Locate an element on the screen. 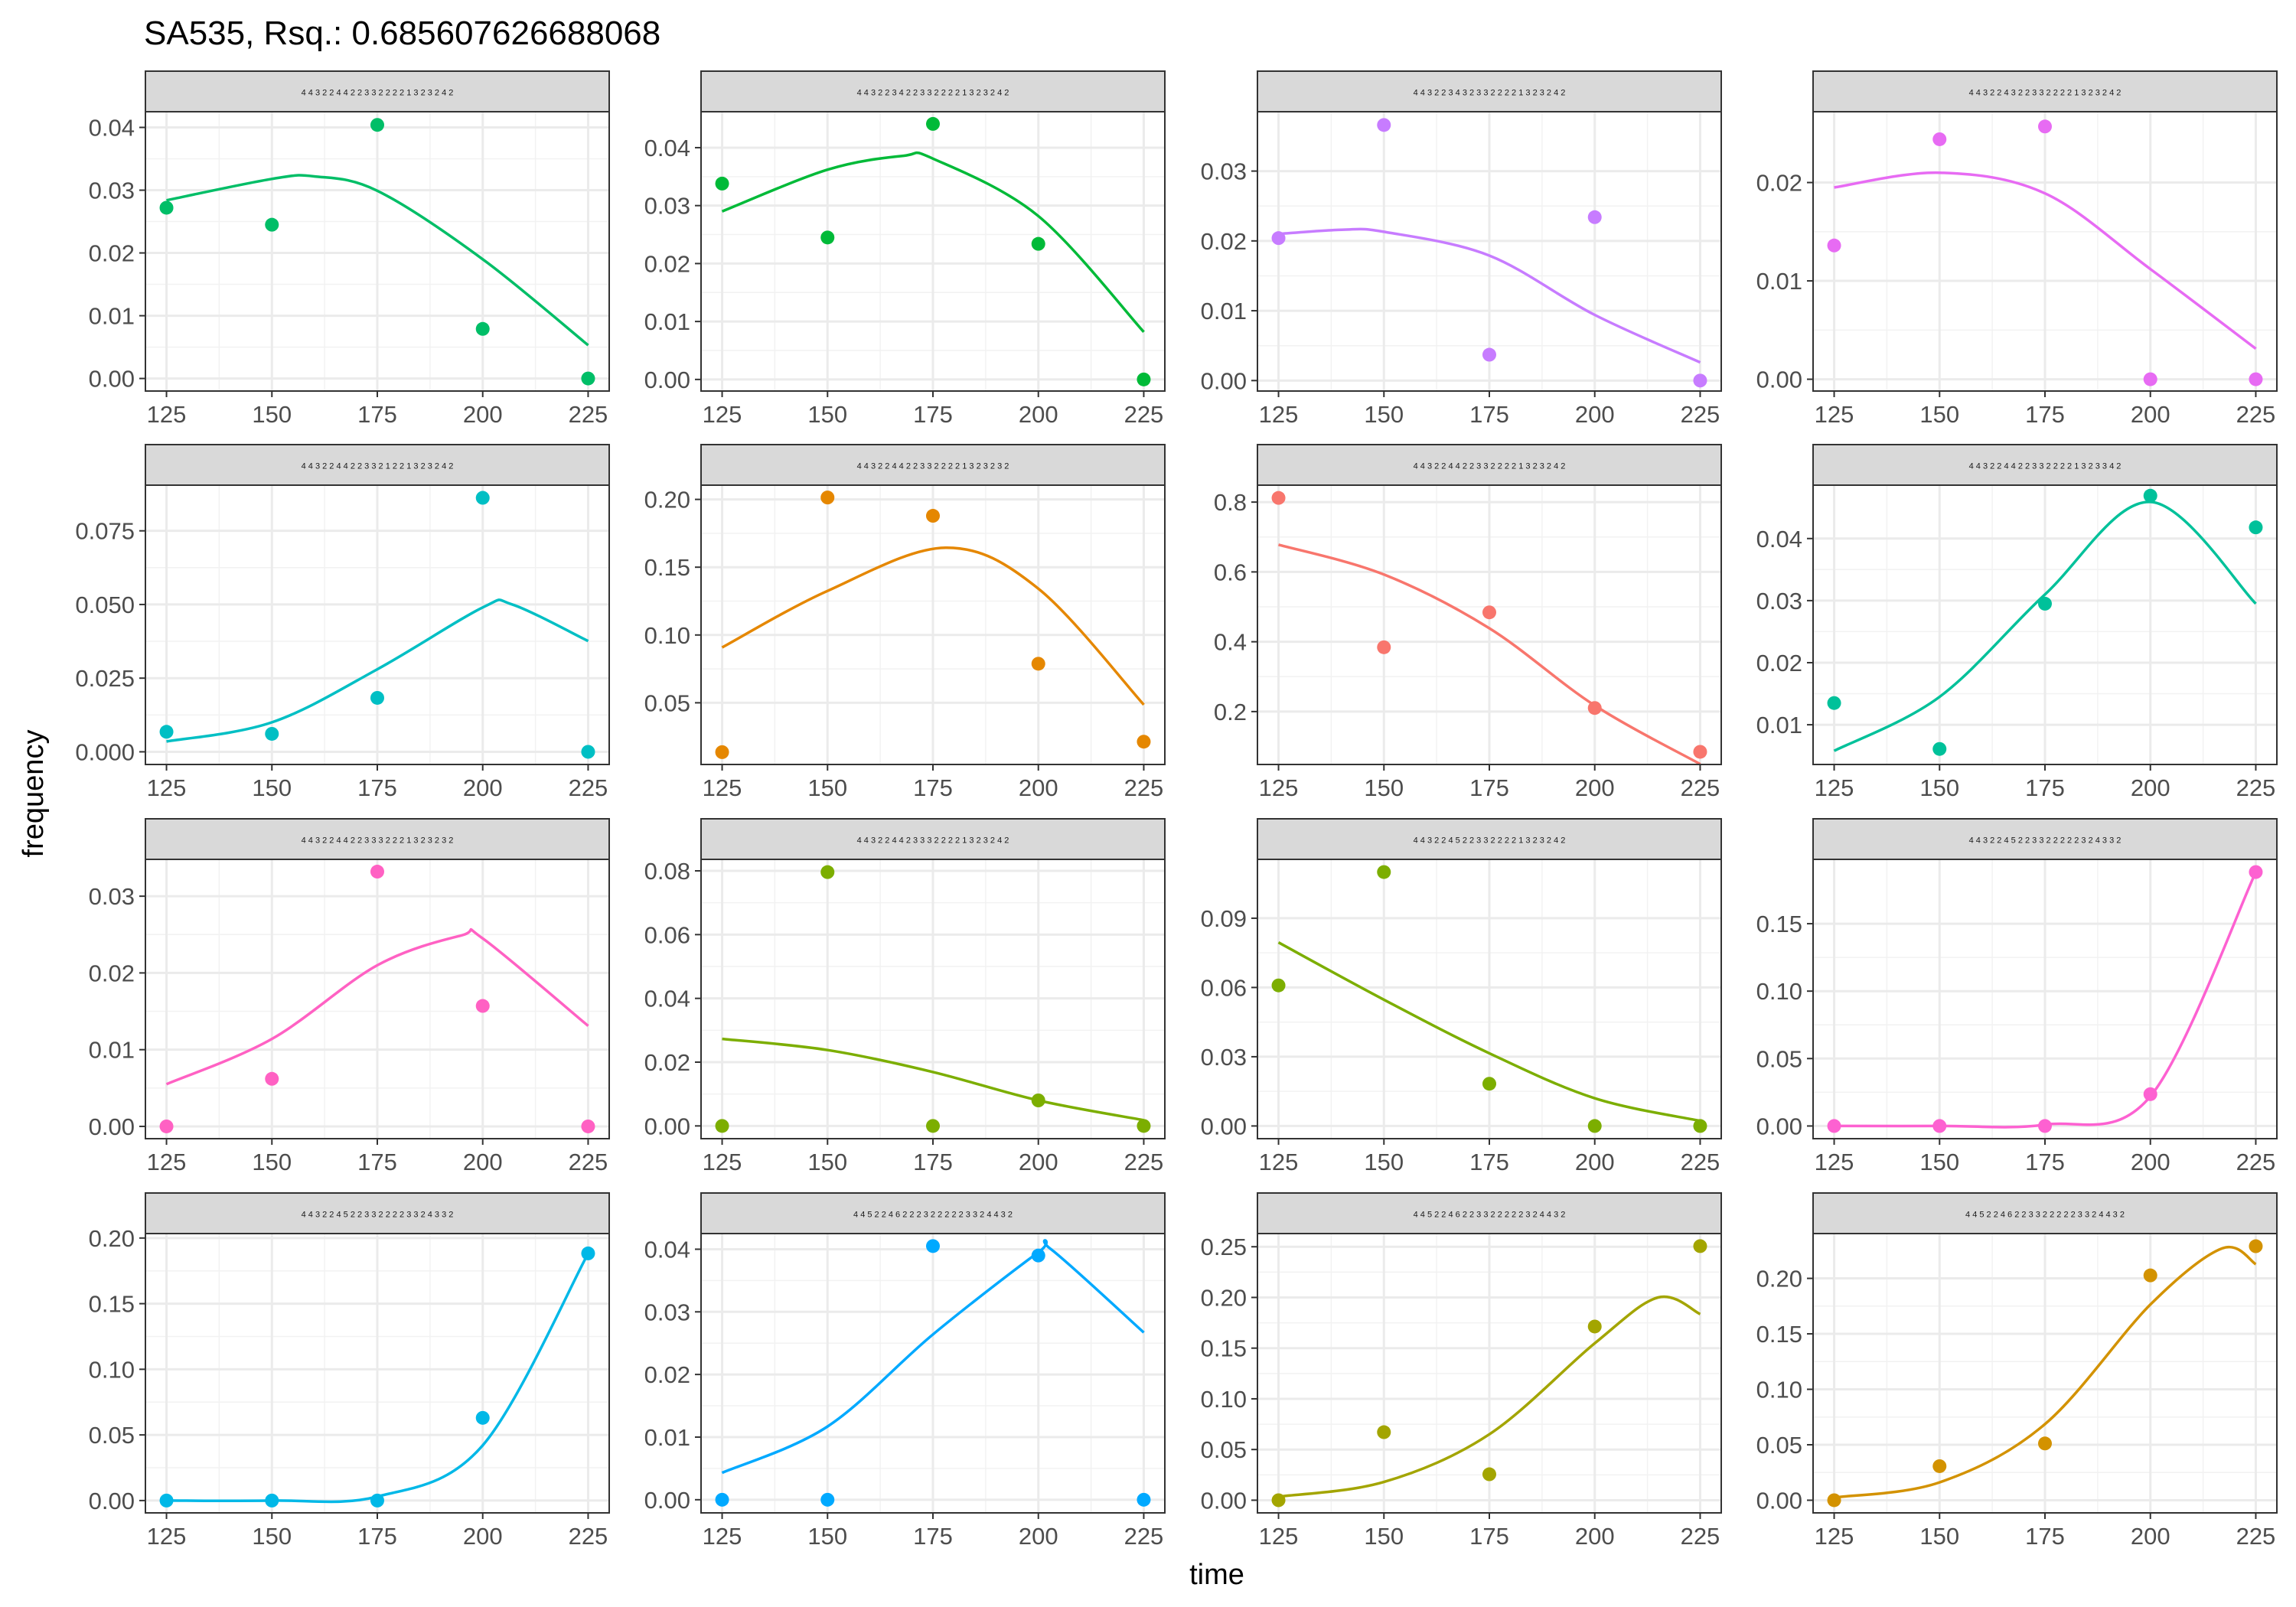  y-tick-label: 0.000 is located at coordinates (105, 751).